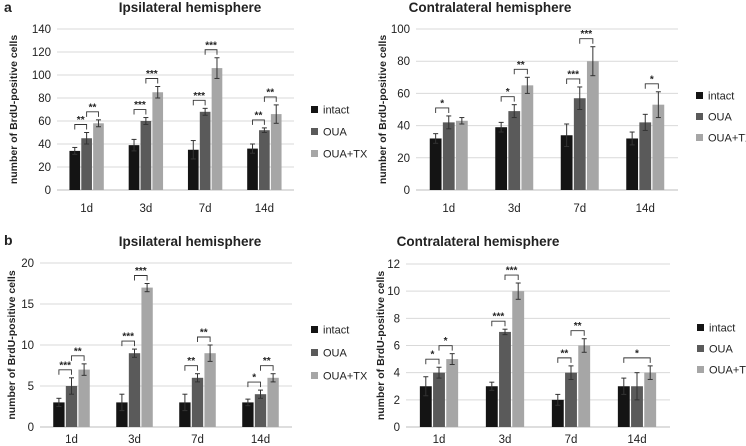 The height and width of the screenshot is (446, 746). Describe the element at coordinates (27, 305) in the screenshot. I see `y-tick-label: 15` at that location.